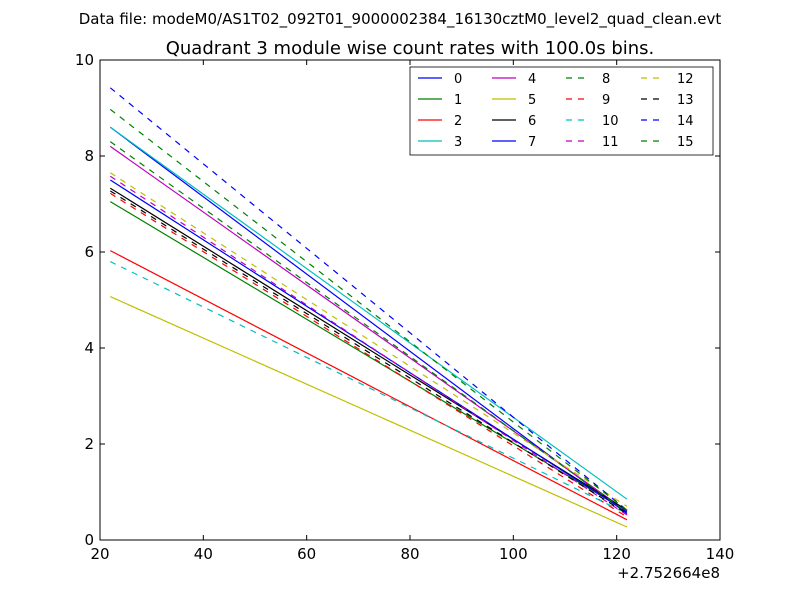 This screenshot has width=800, height=600. Describe the element at coordinates (458, 100) in the screenshot. I see `legend-label-1: 1` at that location.